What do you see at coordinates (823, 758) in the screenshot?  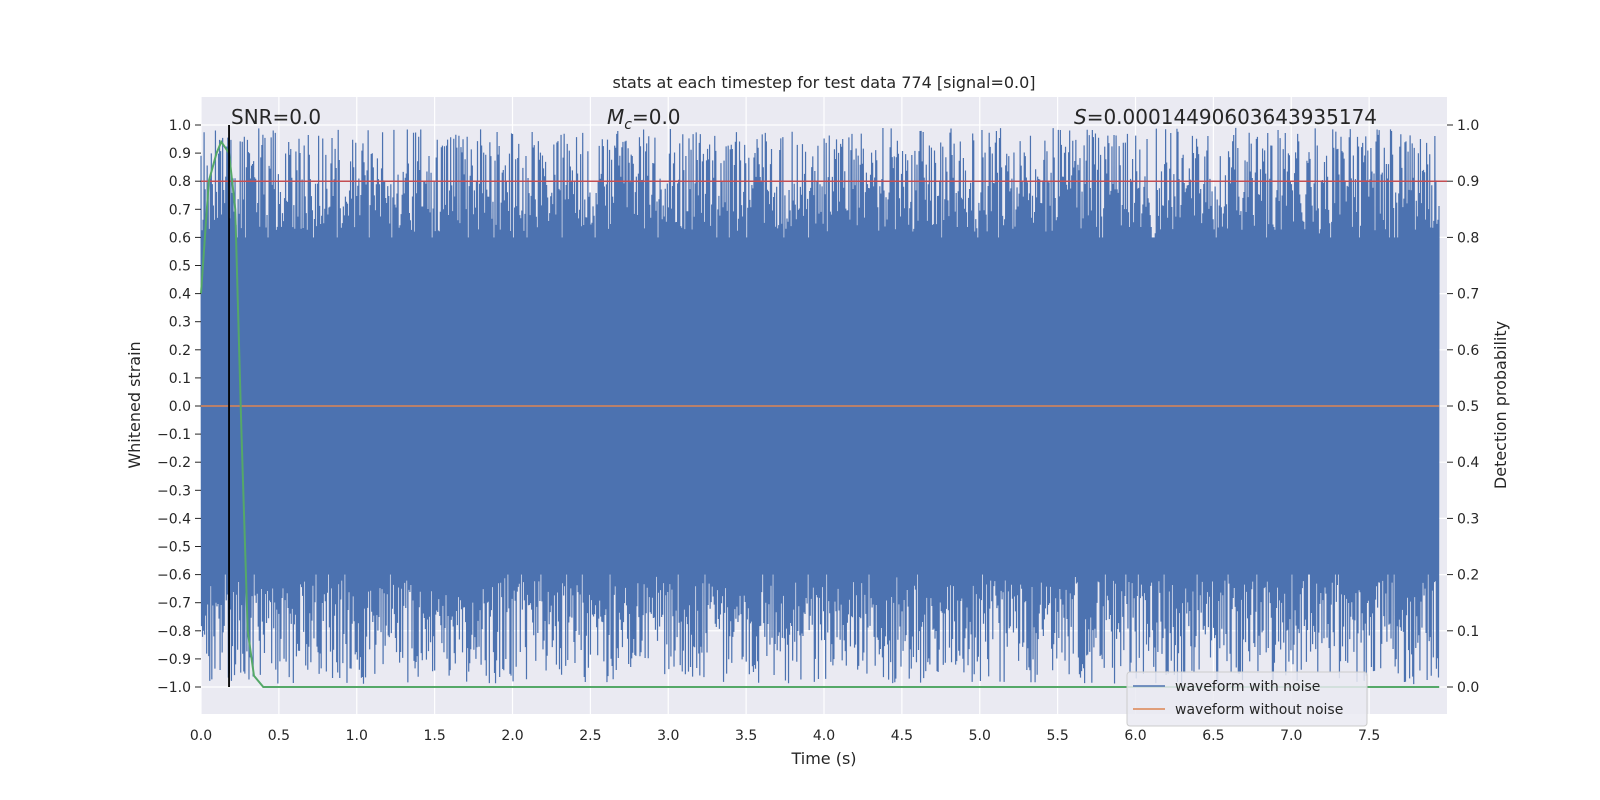 I see `x-axis-label: Time (s)` at bounding box center [823, 758].